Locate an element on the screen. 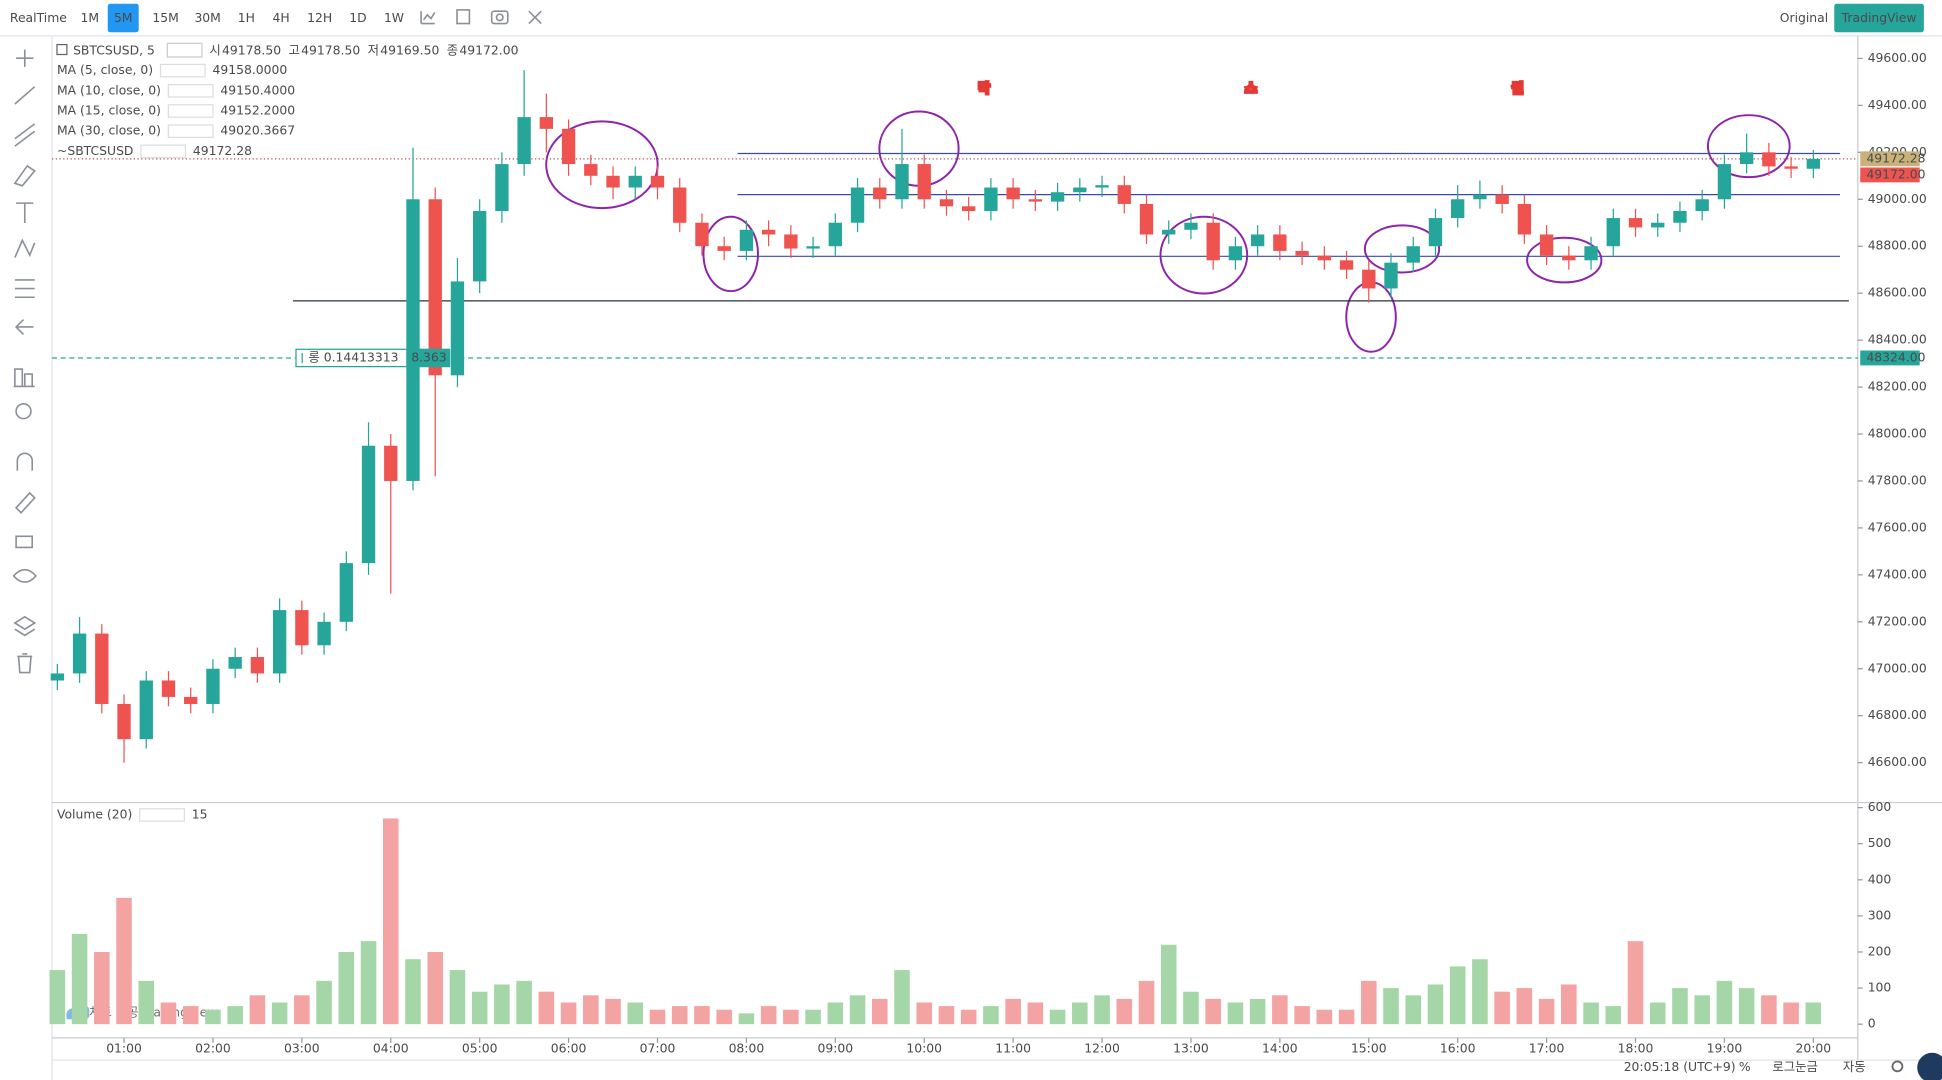  measure-tool is located at coordinates (24, 378).